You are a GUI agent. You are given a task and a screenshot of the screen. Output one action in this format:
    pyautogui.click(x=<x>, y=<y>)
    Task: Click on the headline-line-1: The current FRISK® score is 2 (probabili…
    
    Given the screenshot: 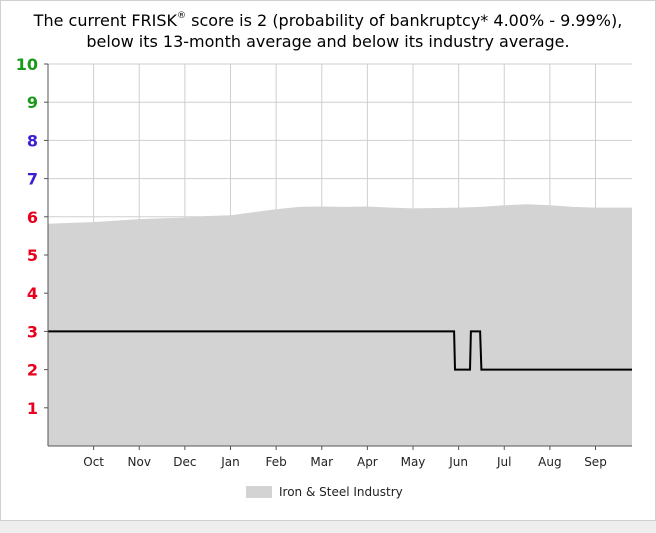 What is the action you would take?
    pyautogui.click(x=328, y=20)
    